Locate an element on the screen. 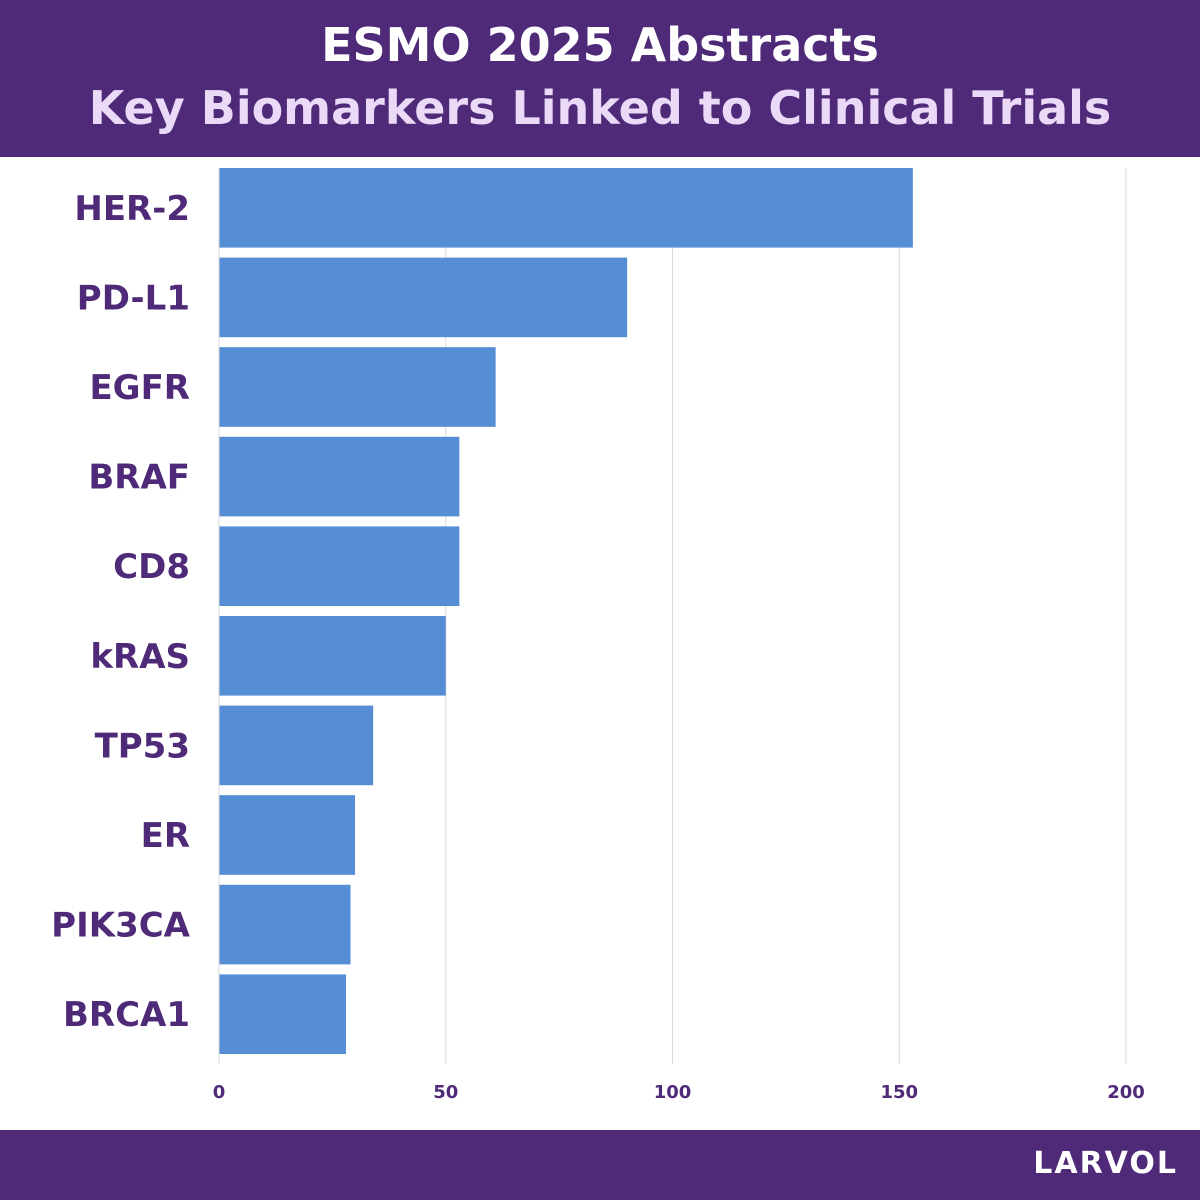 The image size is (1200, 1200). footer-banner: LARVOL is located at coordinates (600, 1165).